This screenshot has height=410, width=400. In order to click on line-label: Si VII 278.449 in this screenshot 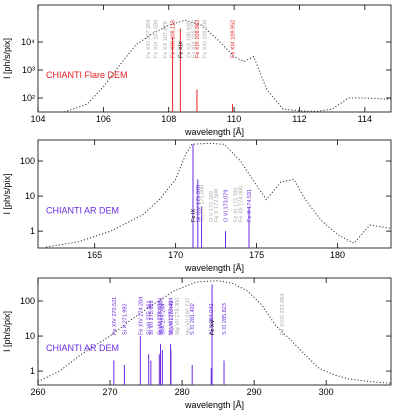, I will do `click(172, 317)`.